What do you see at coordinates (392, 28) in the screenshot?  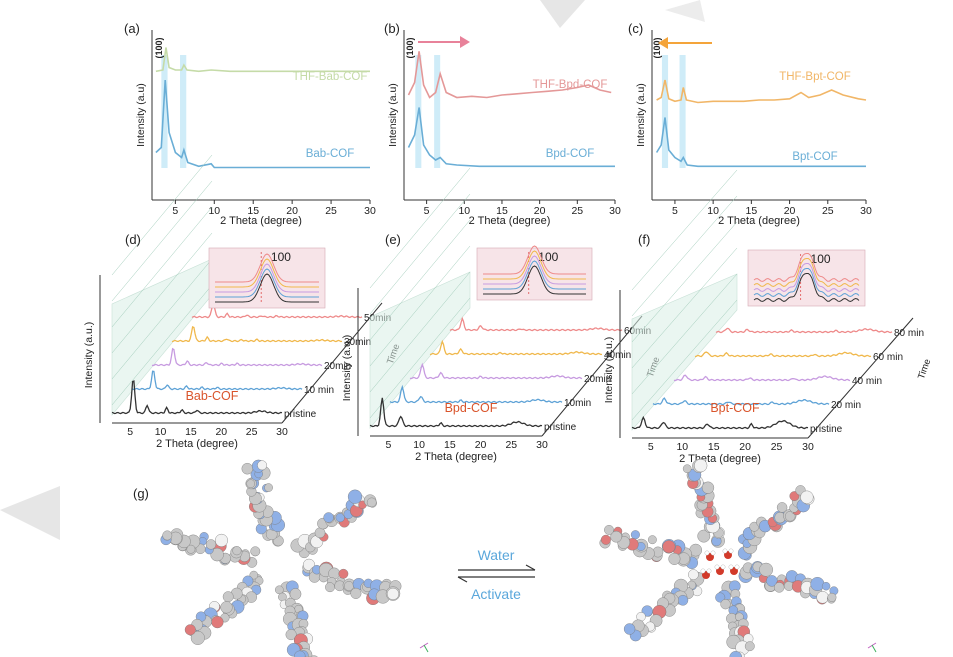 I see `panel-label: (b)` at bounding box center [392, 28].